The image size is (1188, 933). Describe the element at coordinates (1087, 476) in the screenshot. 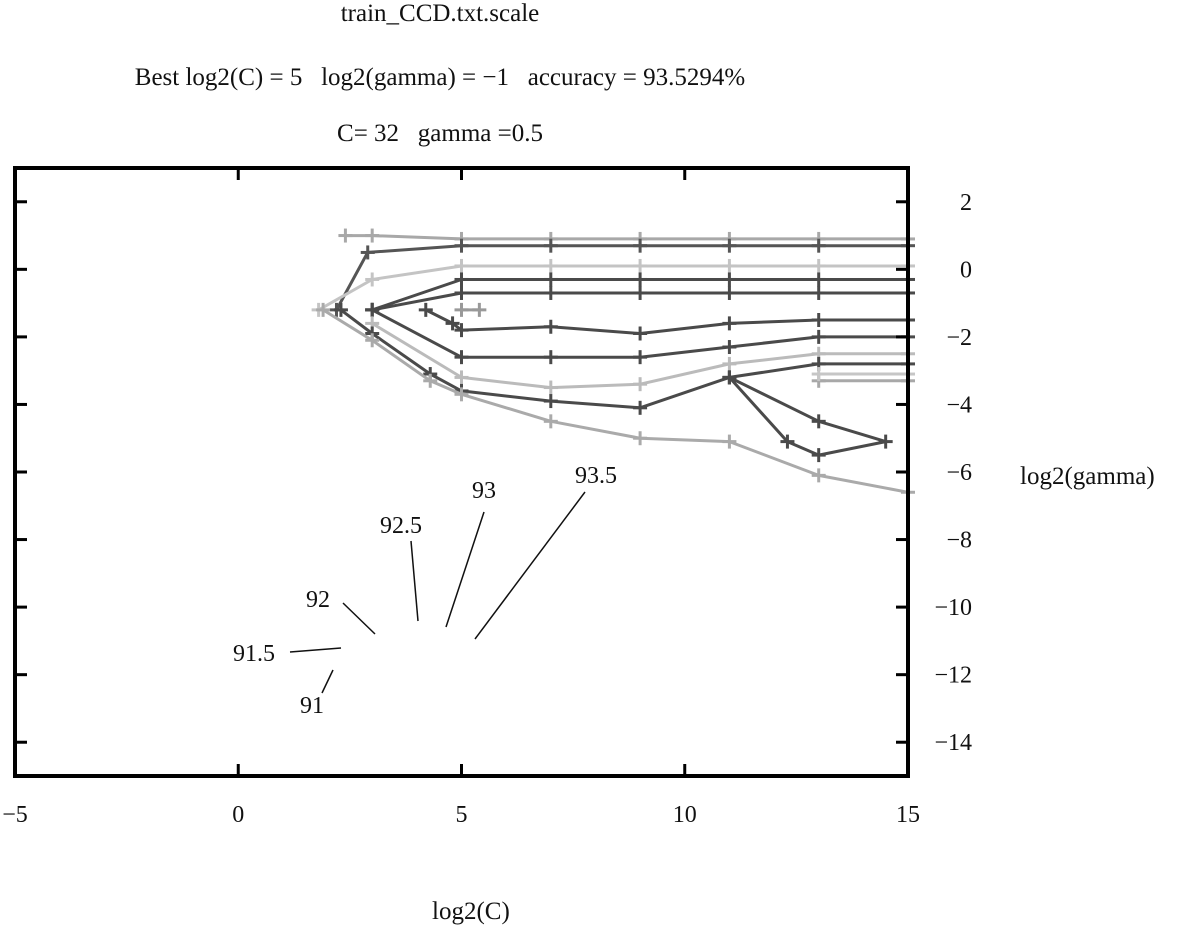

I see `y-axis-label: log2(gamma)` at that location.